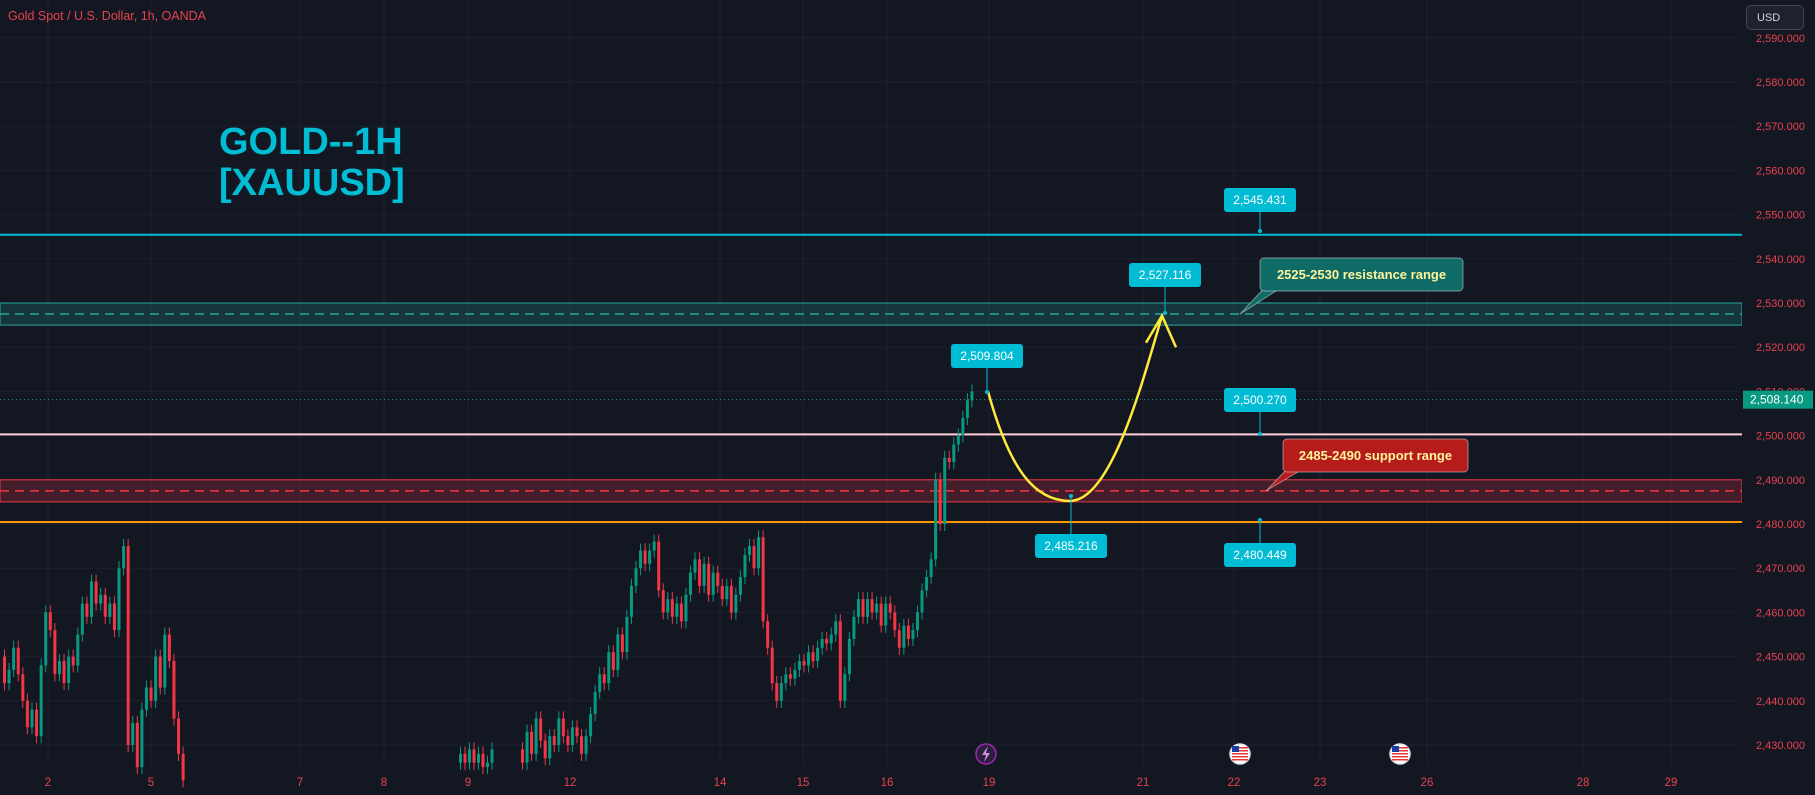 The width and height of the screenshot is (1815, 795). I want to click on label-2485-bg, so click(1071, 546).